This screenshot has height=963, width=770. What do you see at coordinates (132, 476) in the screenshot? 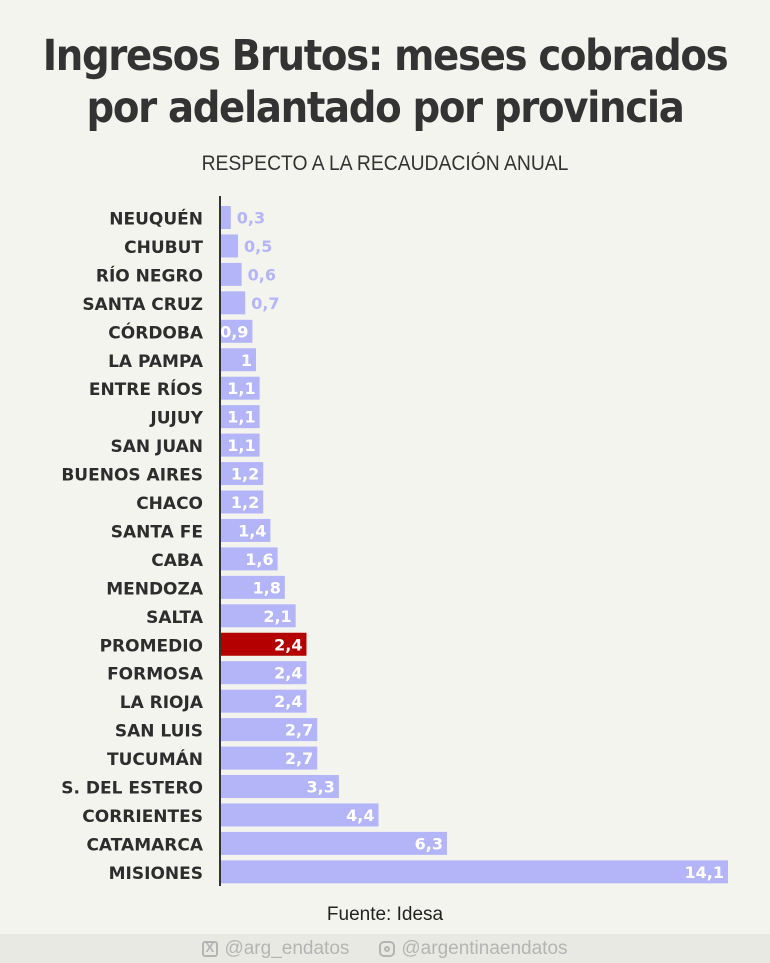
I see `category-label: BUENOS AIRES` at bounding box center [132, 476].